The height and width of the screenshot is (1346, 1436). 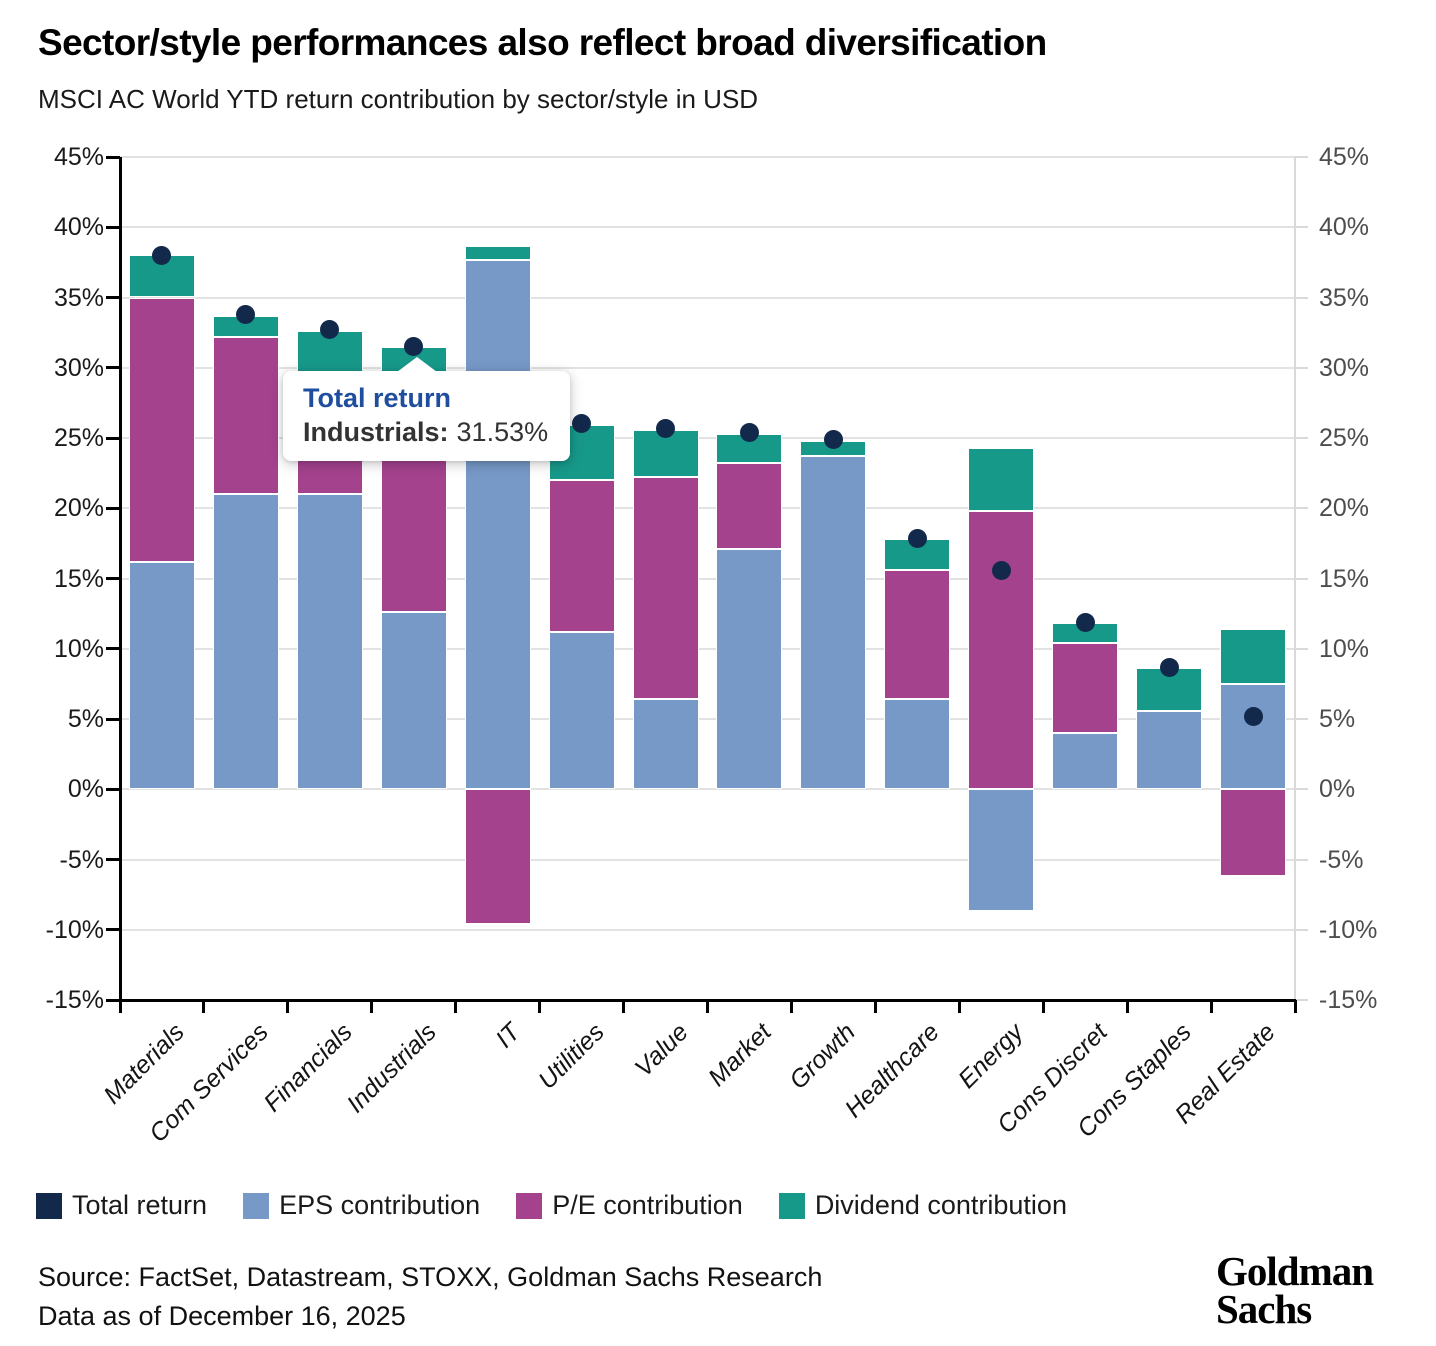 I want to click on bar-segment-energy-dividend, so click(x=1001, y=479).